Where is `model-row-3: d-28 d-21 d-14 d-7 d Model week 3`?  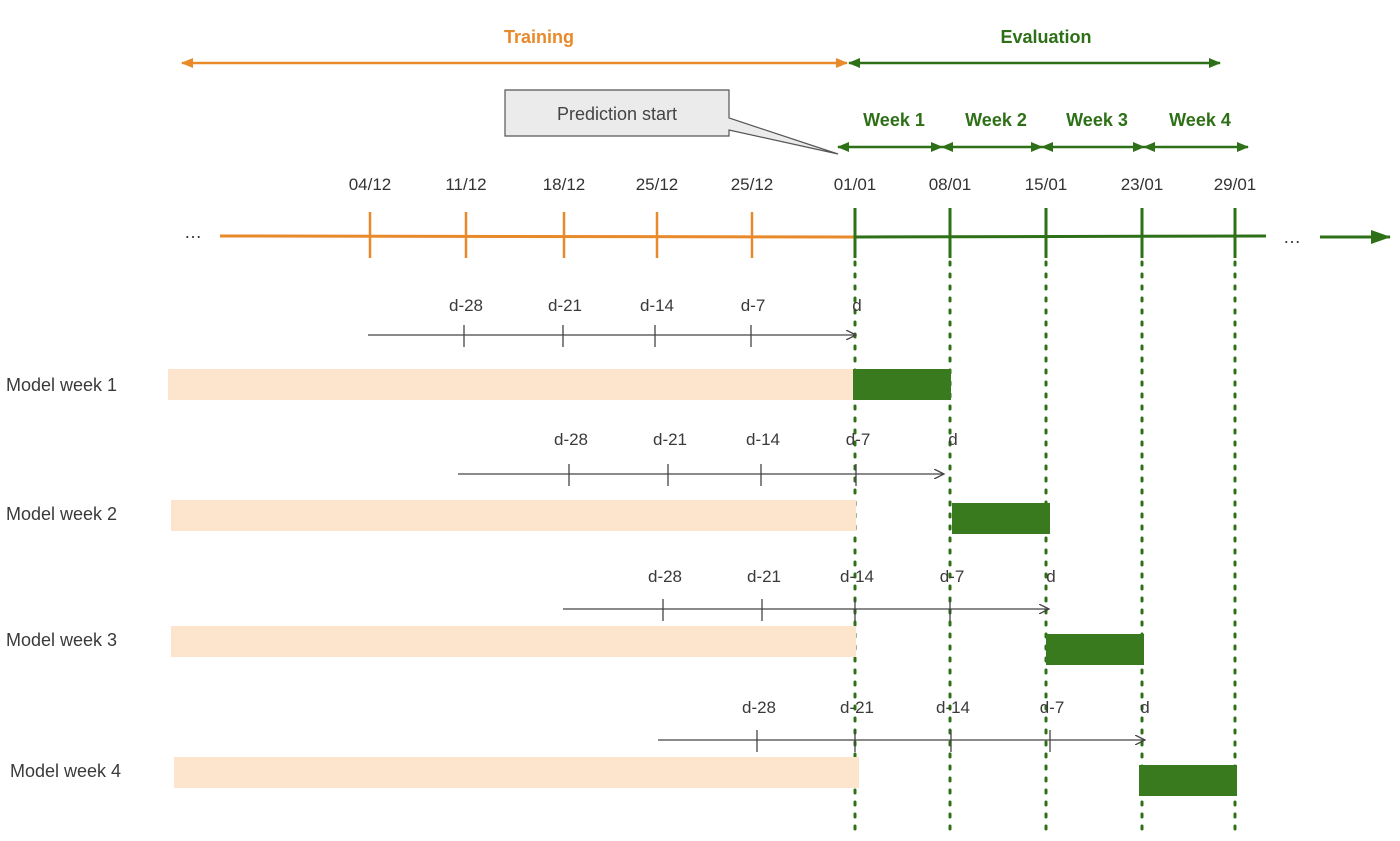 model-row-3: d-28 d-21 d-14 d-7 d Model week 3 is located at coordinates (575, 616).